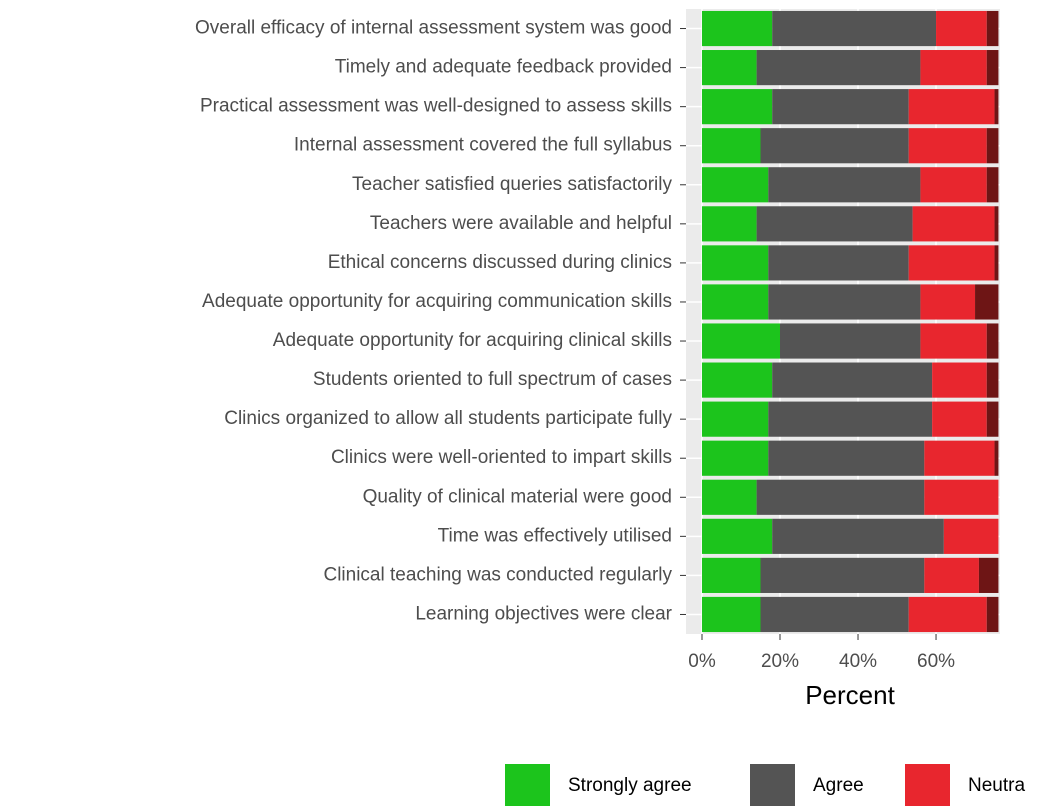  What do you see at coordinates (521, 223) in the screenshot?
I see `y-tick-label: Teachers were available and helpful` at bounding box center [521, 223].